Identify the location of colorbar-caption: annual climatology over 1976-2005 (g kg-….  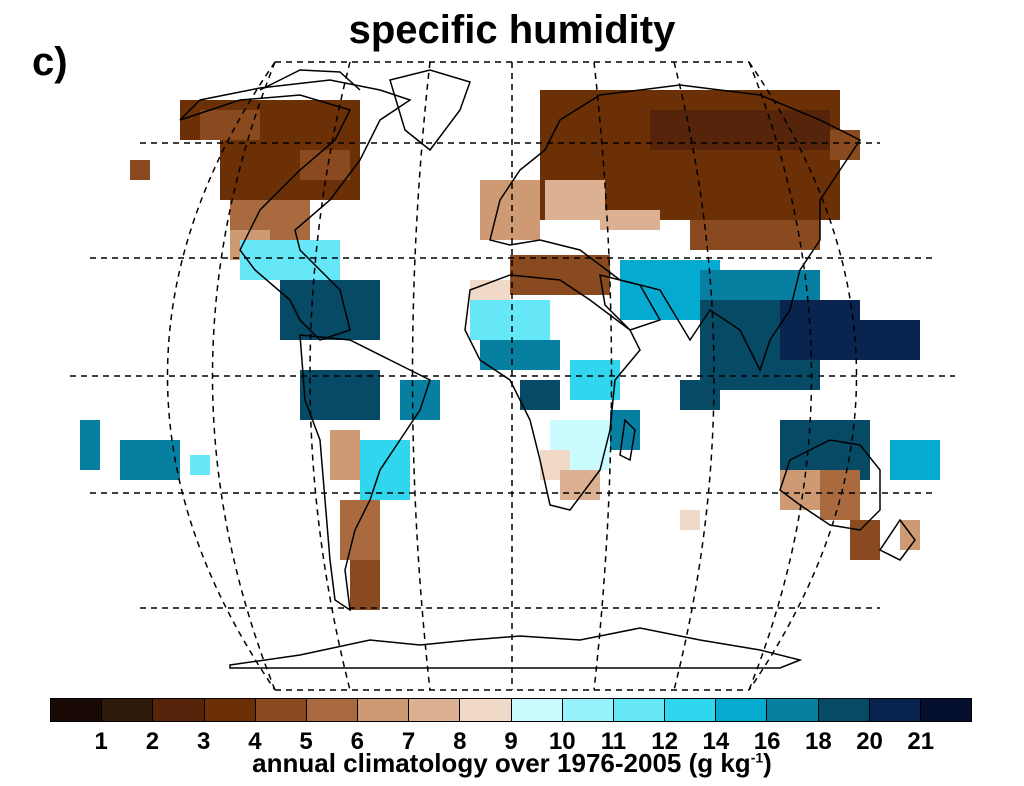
(512, 763).